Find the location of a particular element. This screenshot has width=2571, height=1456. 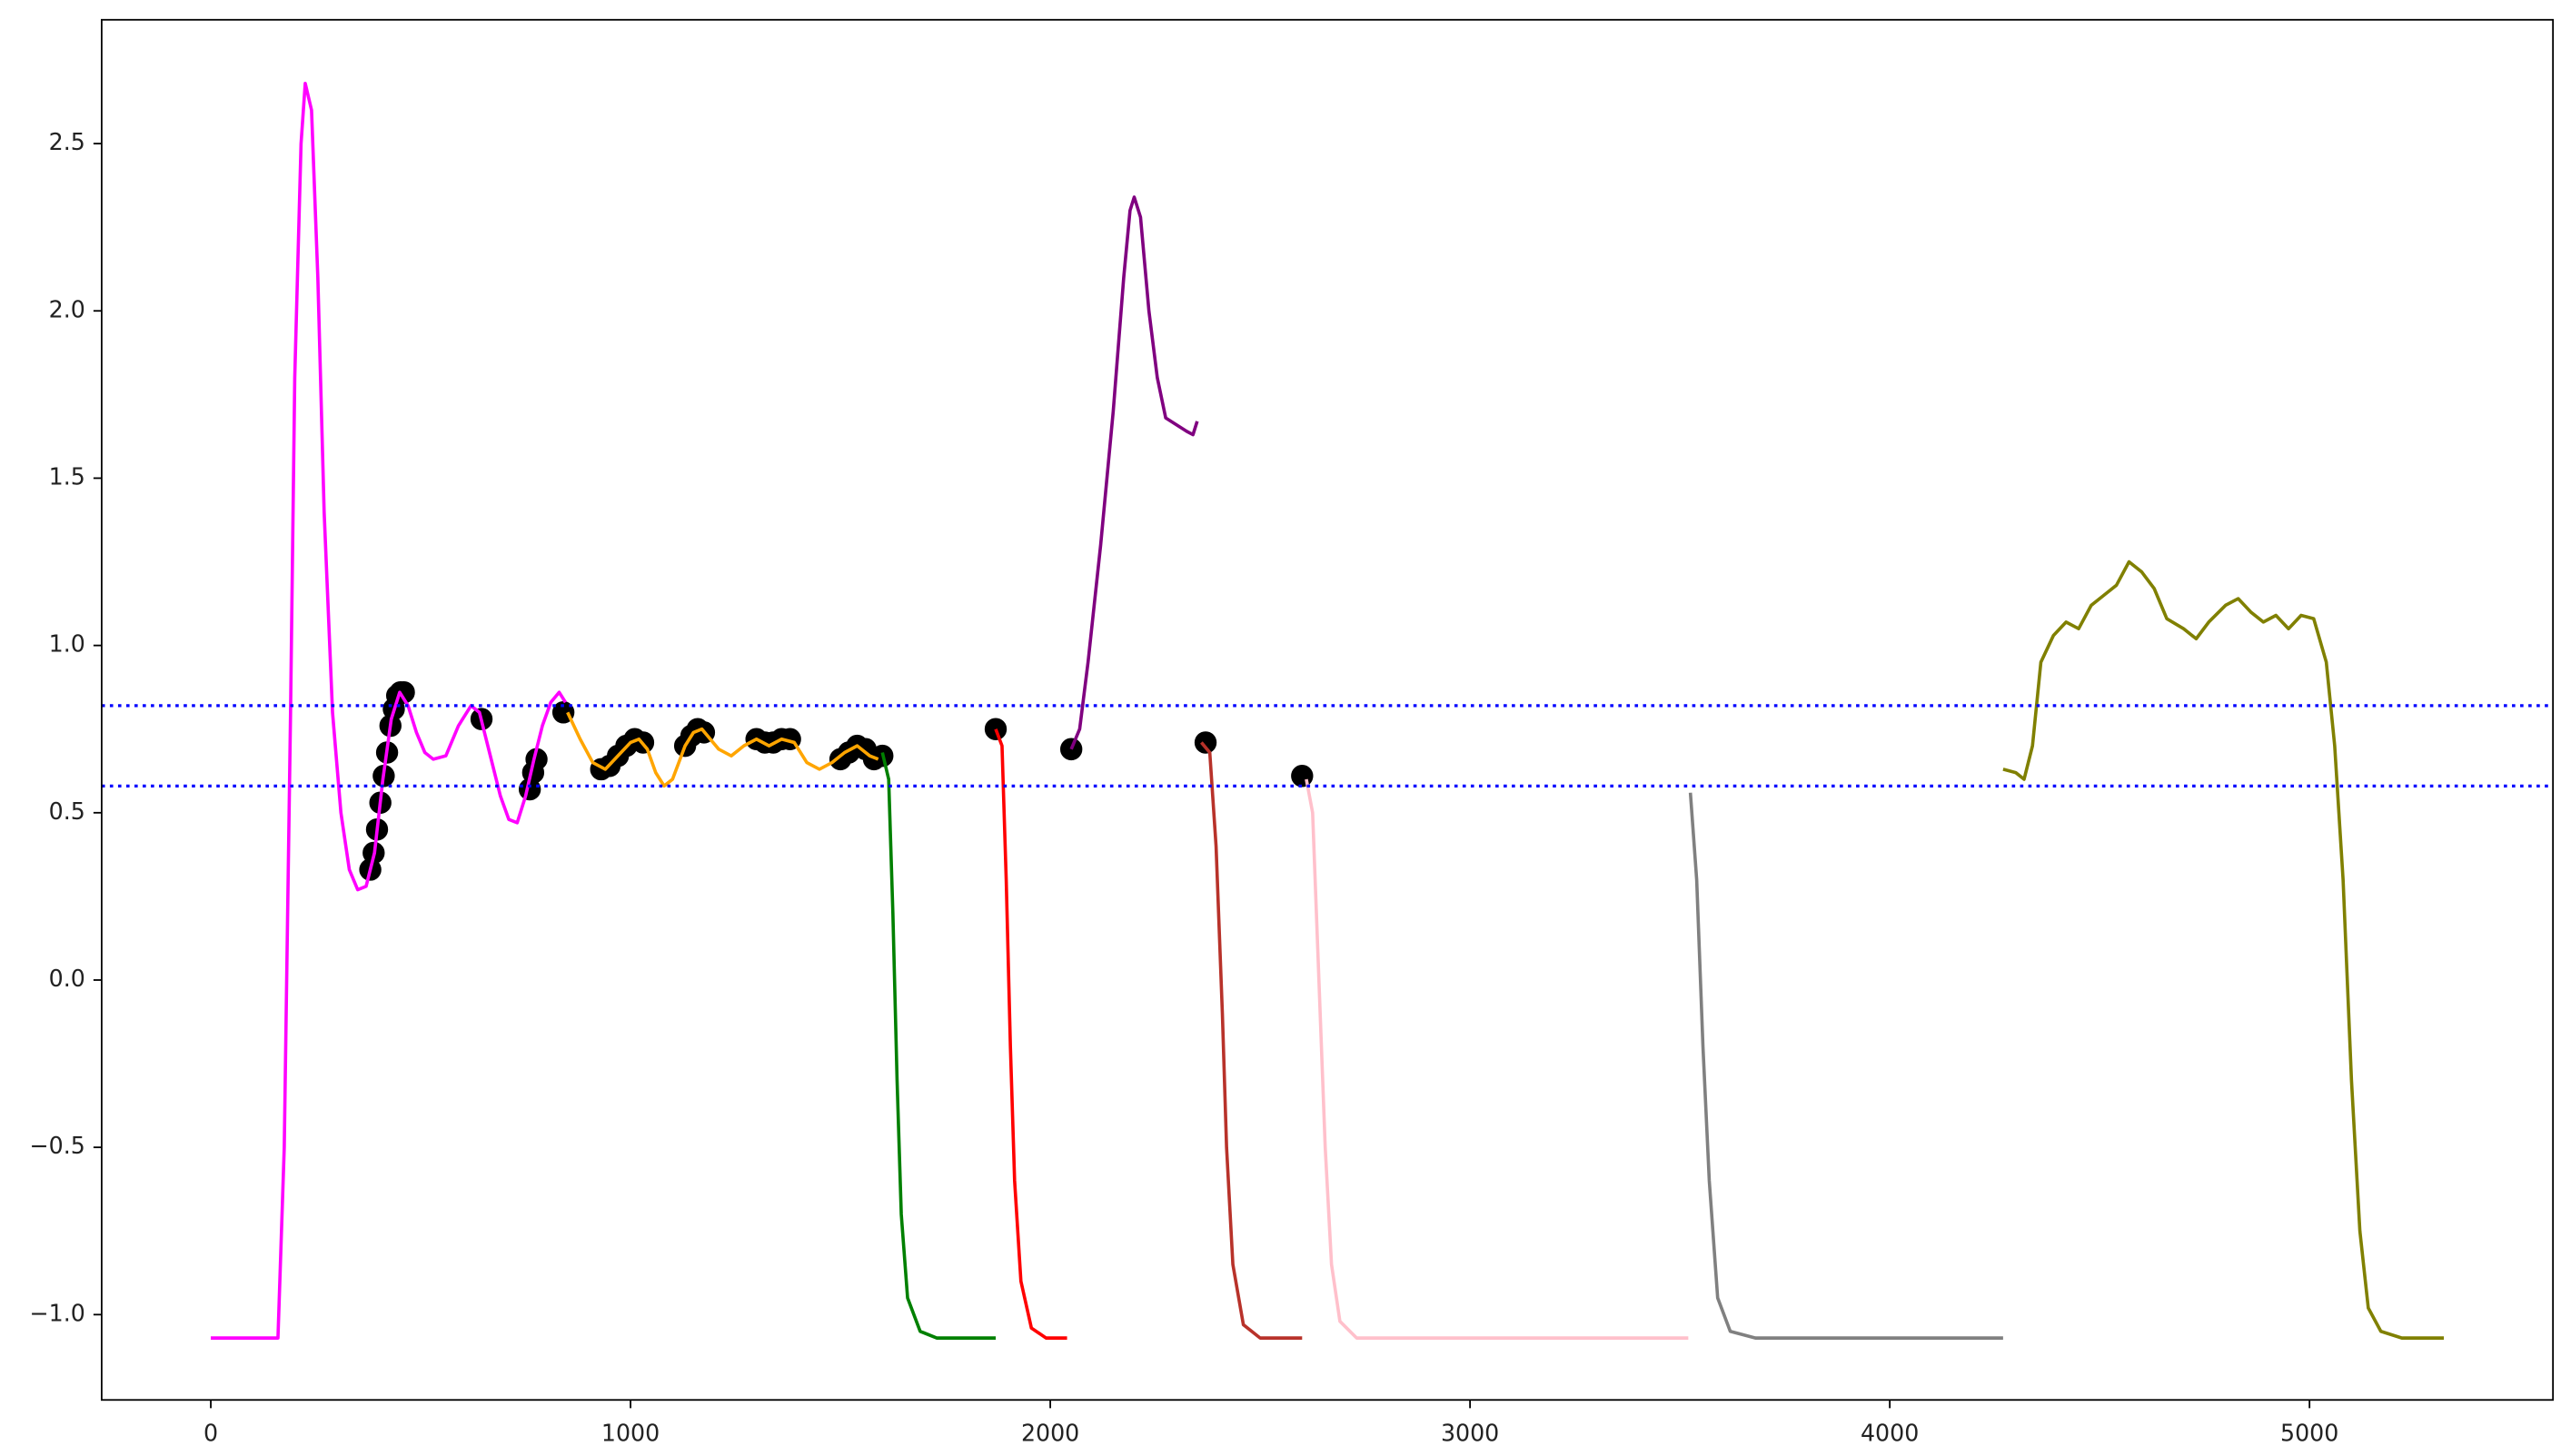

x-tick-label: 4000 is located at coordinates (1890, 1433).